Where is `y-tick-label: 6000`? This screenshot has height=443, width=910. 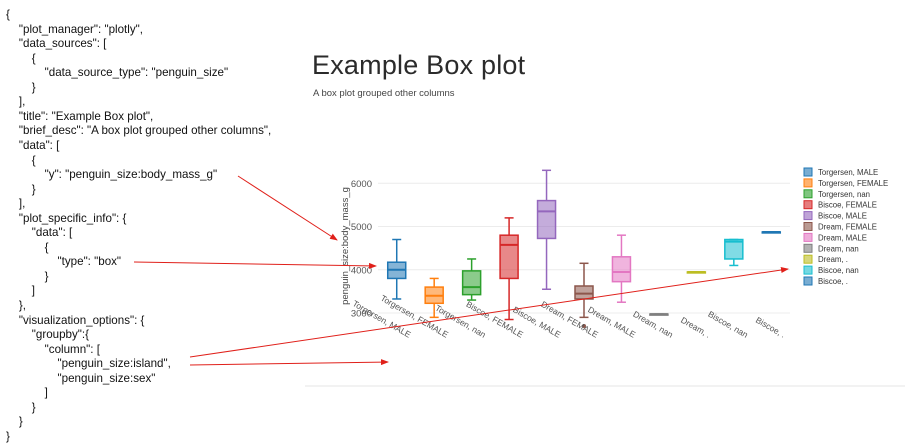
y-tick-label: 6000 is located at coordinates (361, 184).